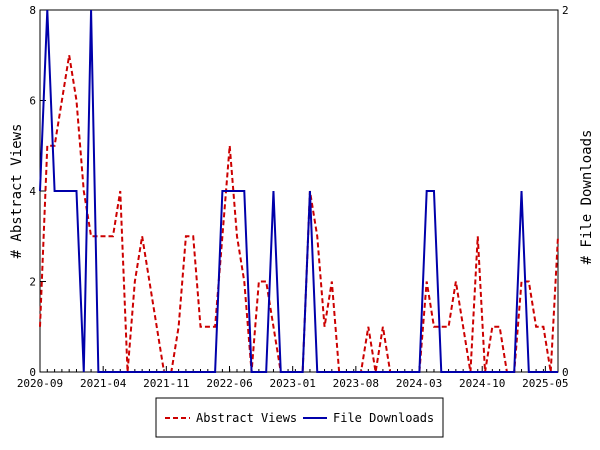 The width and height of the screenshot is (600, 450). I want to click on x-tick-label: 2021-04, so click(103, 383).